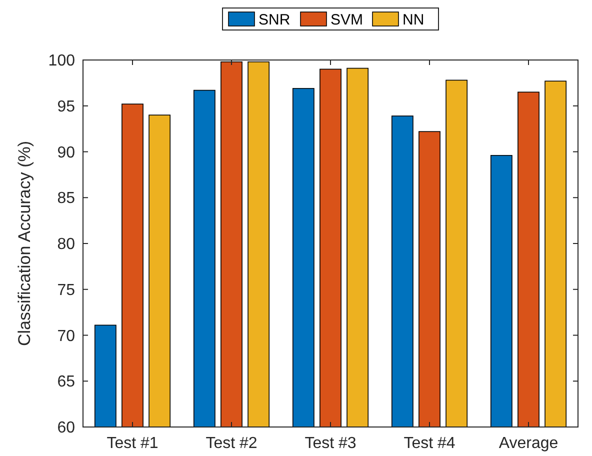 The width and height of the screenshot is (592, 456). I want to click on y-tick-label: 85, so click(66, 199).